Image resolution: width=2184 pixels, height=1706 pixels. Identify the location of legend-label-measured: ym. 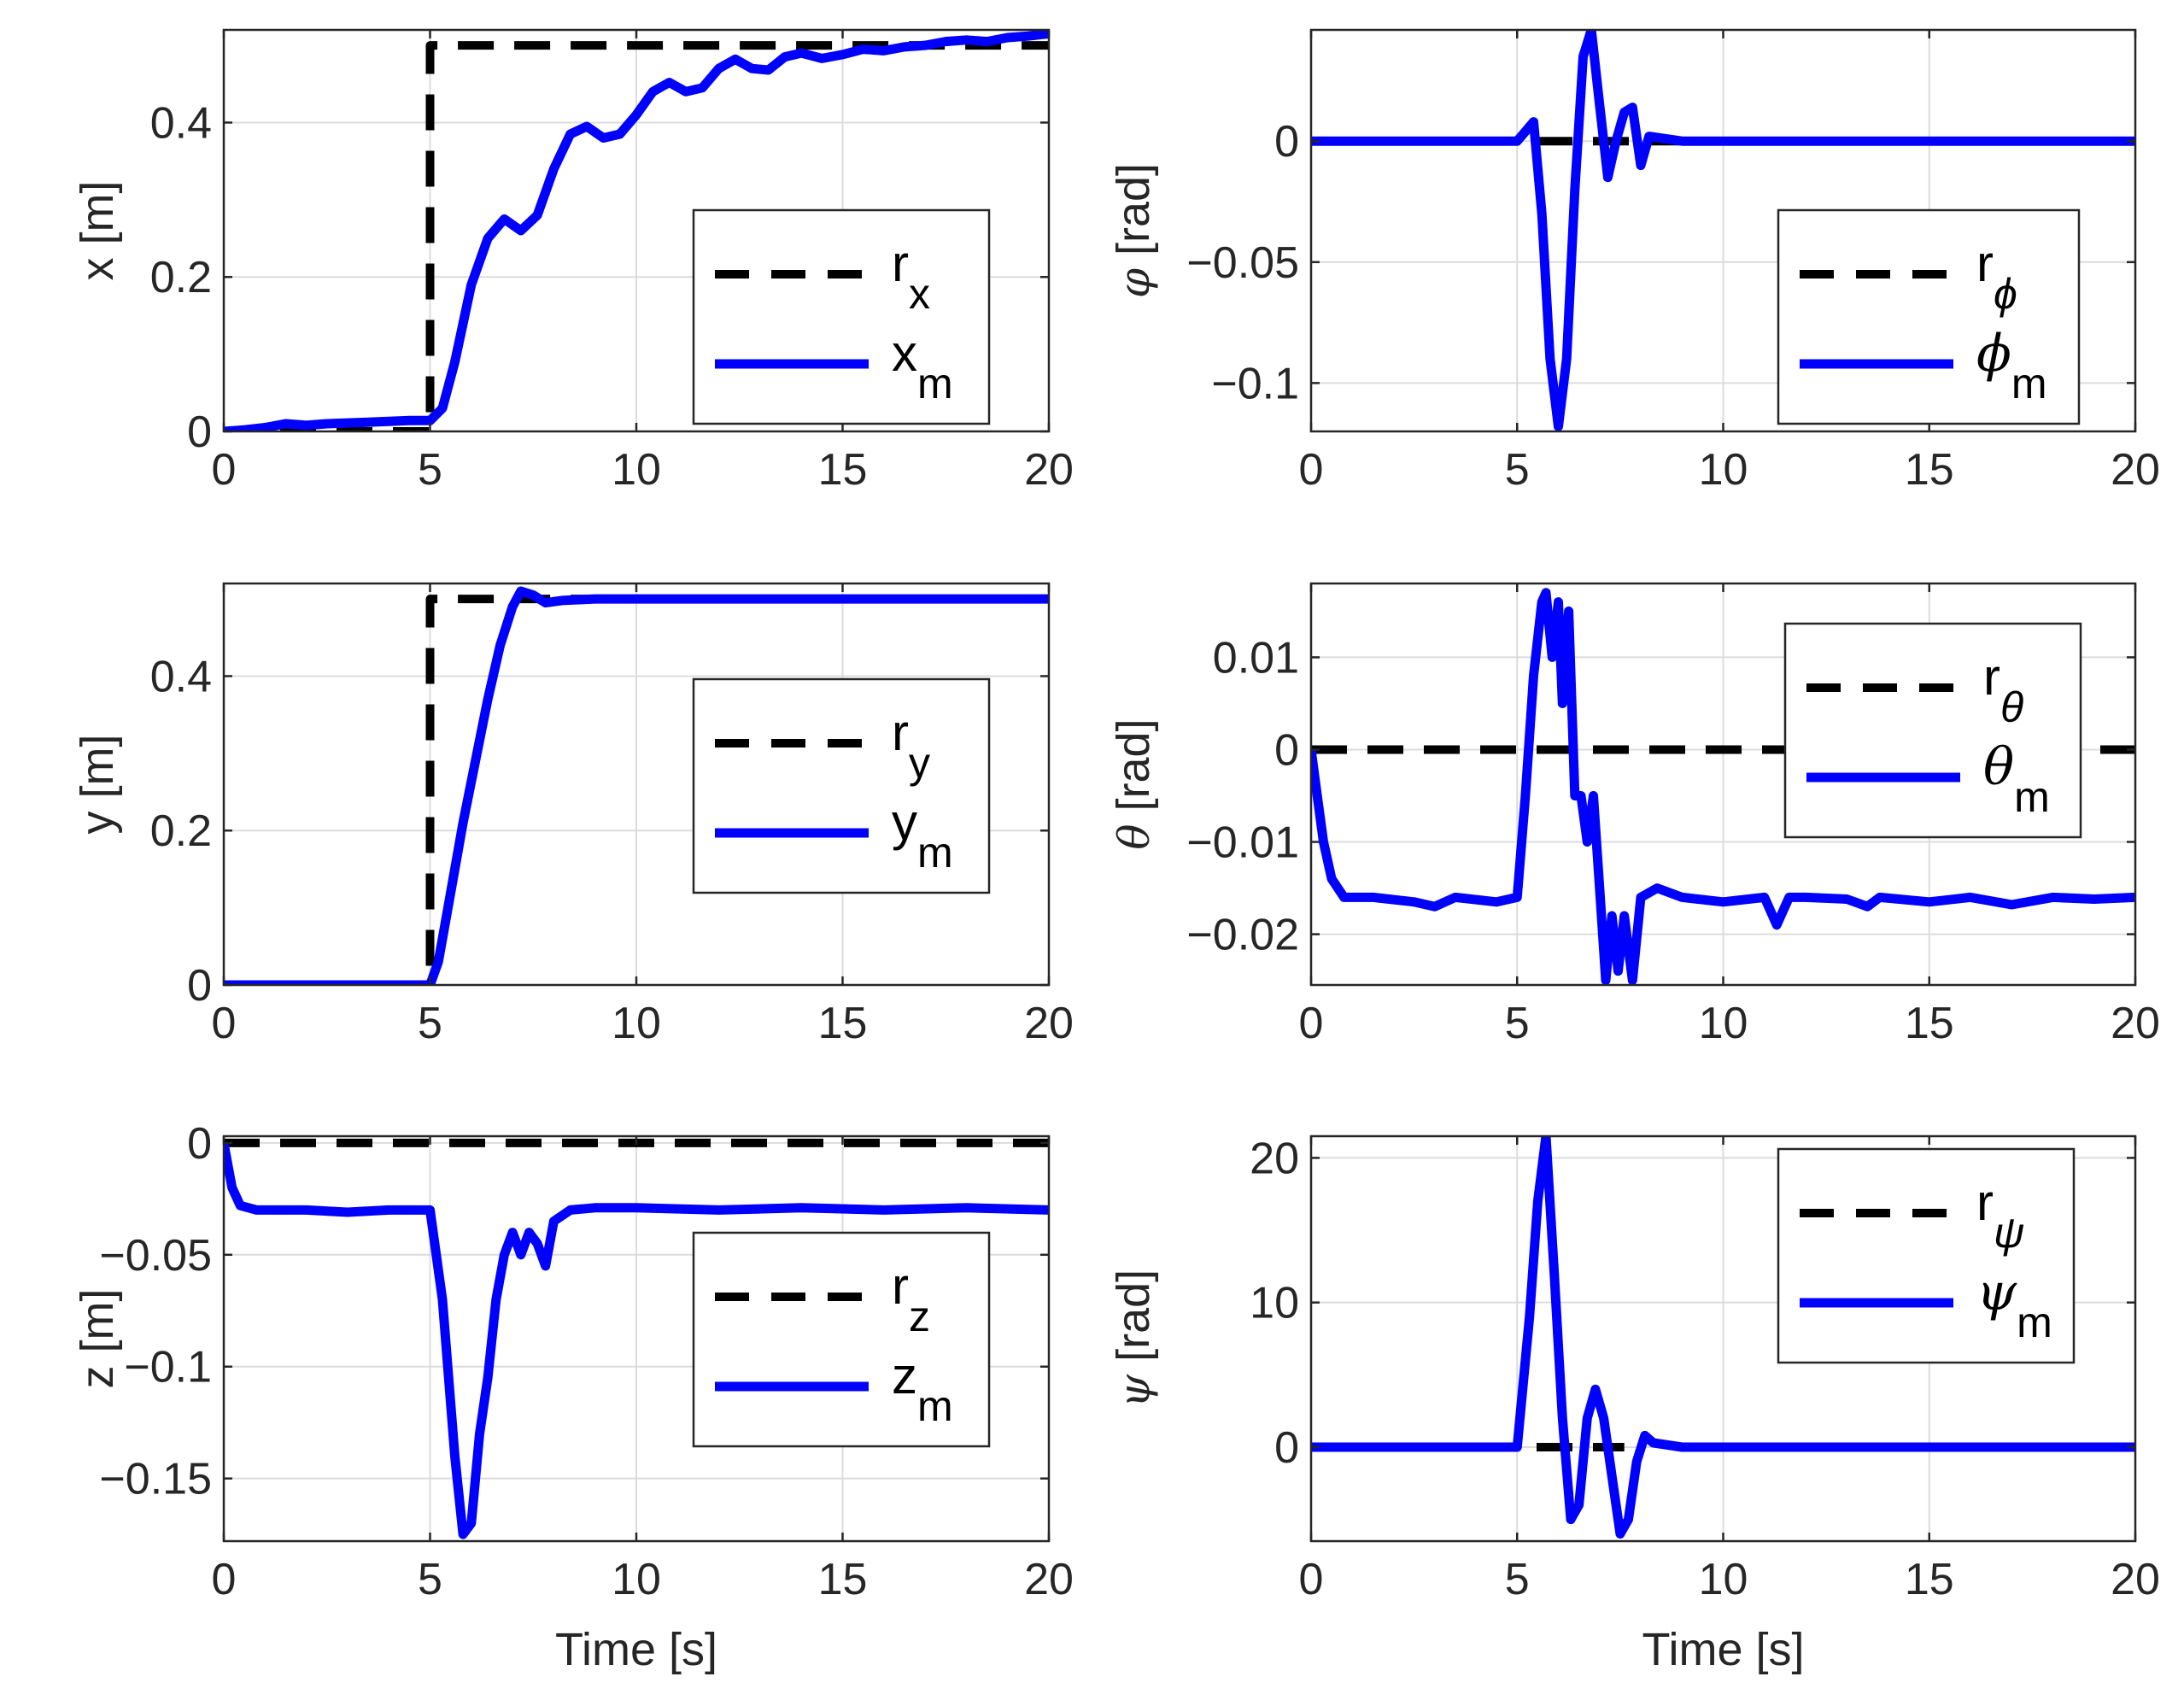
(923, 835).